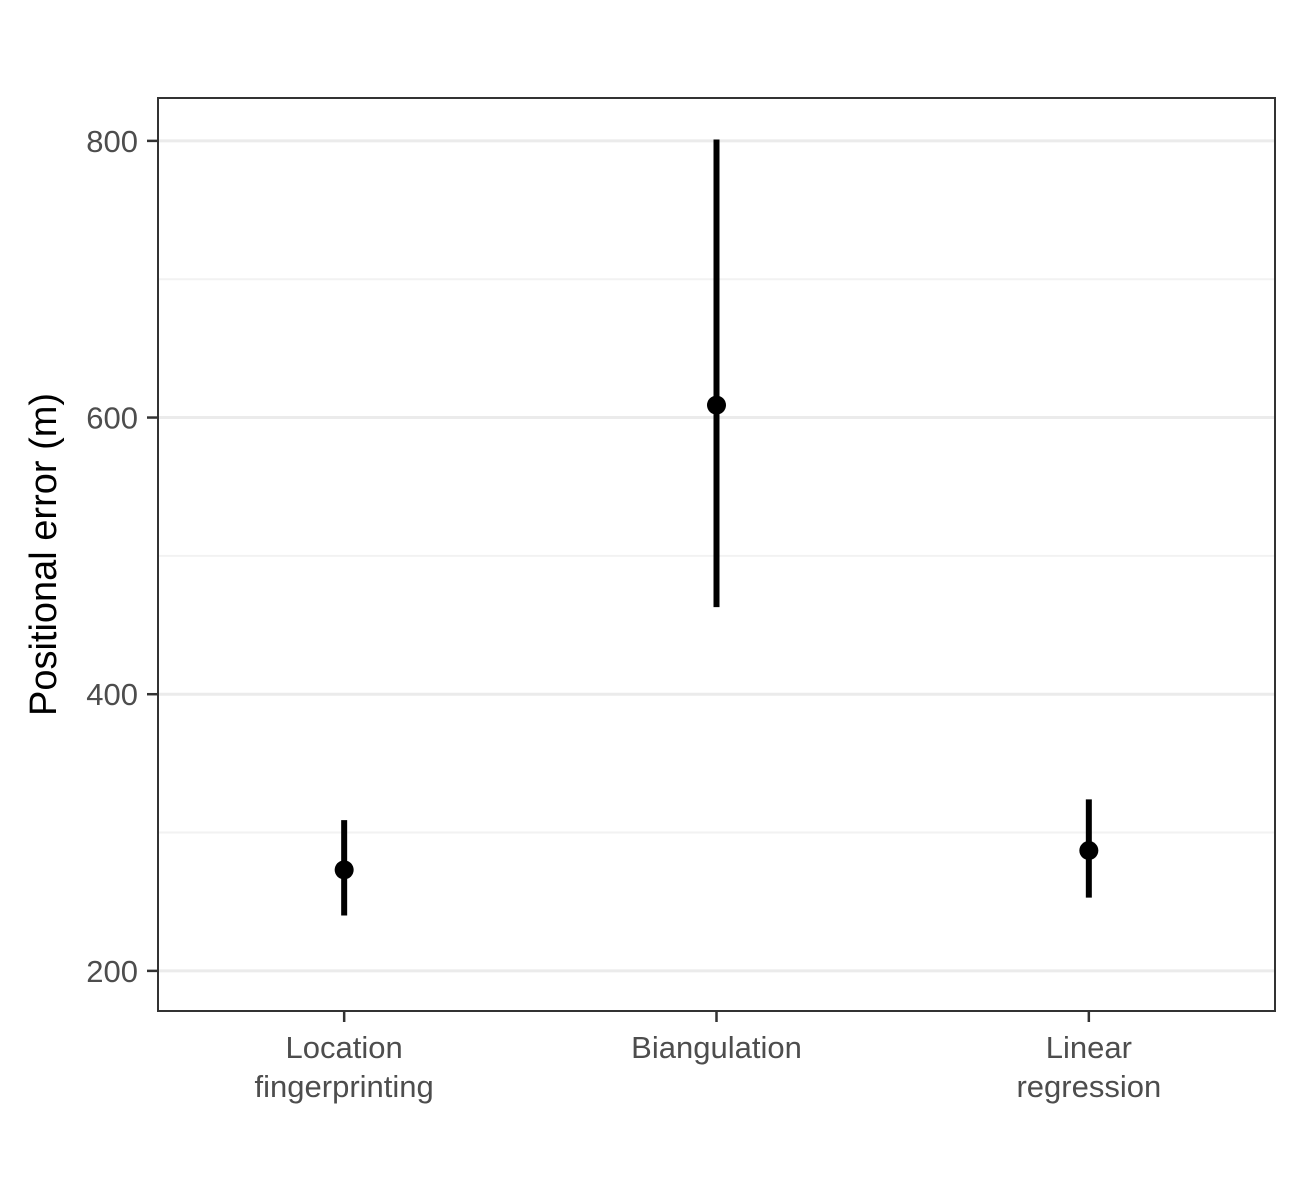 The width and height of the screenshot is (1299, 1181). What do you see at coordinates (1088, 1067) in the screenshot?
I see `x-tick-label: Linear regression` at bounding box center [1088, 1067].